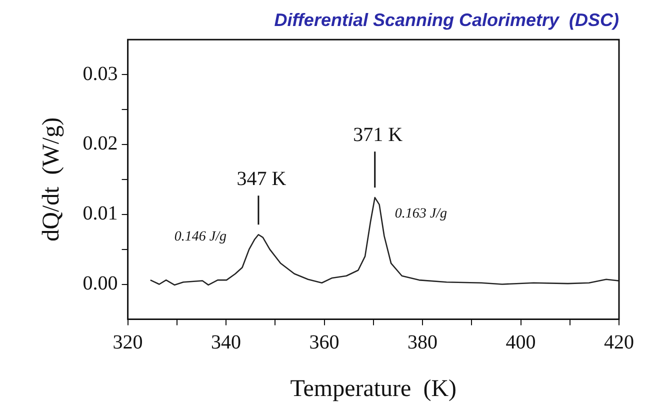 The height and width of the screenshot is (410, 647). Describe the element at coordinates (324, 342) in the screenshot. I see `x-tick-label: 360` at that location.